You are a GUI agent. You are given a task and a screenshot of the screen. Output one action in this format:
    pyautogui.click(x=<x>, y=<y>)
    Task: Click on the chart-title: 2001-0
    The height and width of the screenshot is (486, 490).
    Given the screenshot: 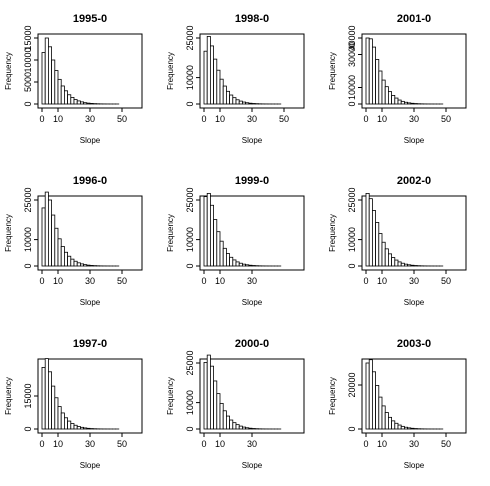 What is the action you would take?
    pyautogui.click(x=414, y=19)
    